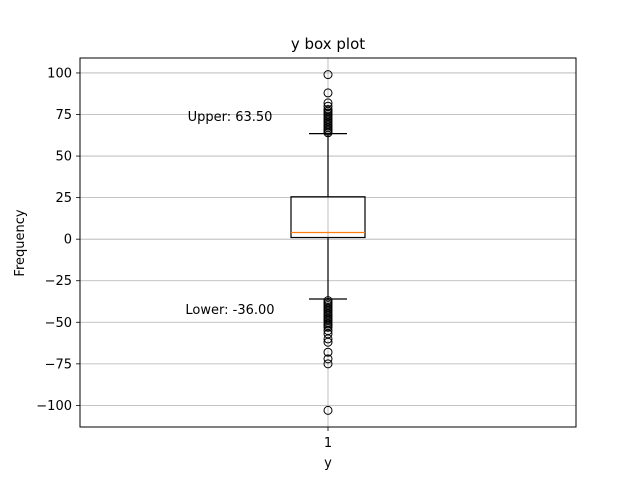 The width and height of the screenshot is (640, 480). Describe the element at coordinates (20, 242) in the screenshot. I see `y-axis-label: Frequency` at that location.